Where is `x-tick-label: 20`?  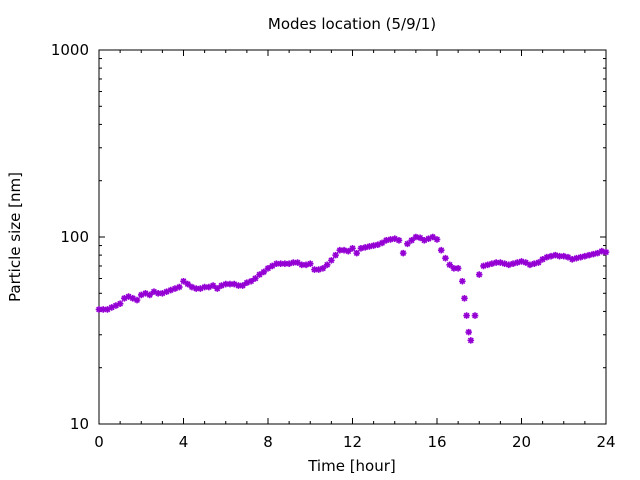
x-tick-label: 20 is located at coordinates (521, 442).